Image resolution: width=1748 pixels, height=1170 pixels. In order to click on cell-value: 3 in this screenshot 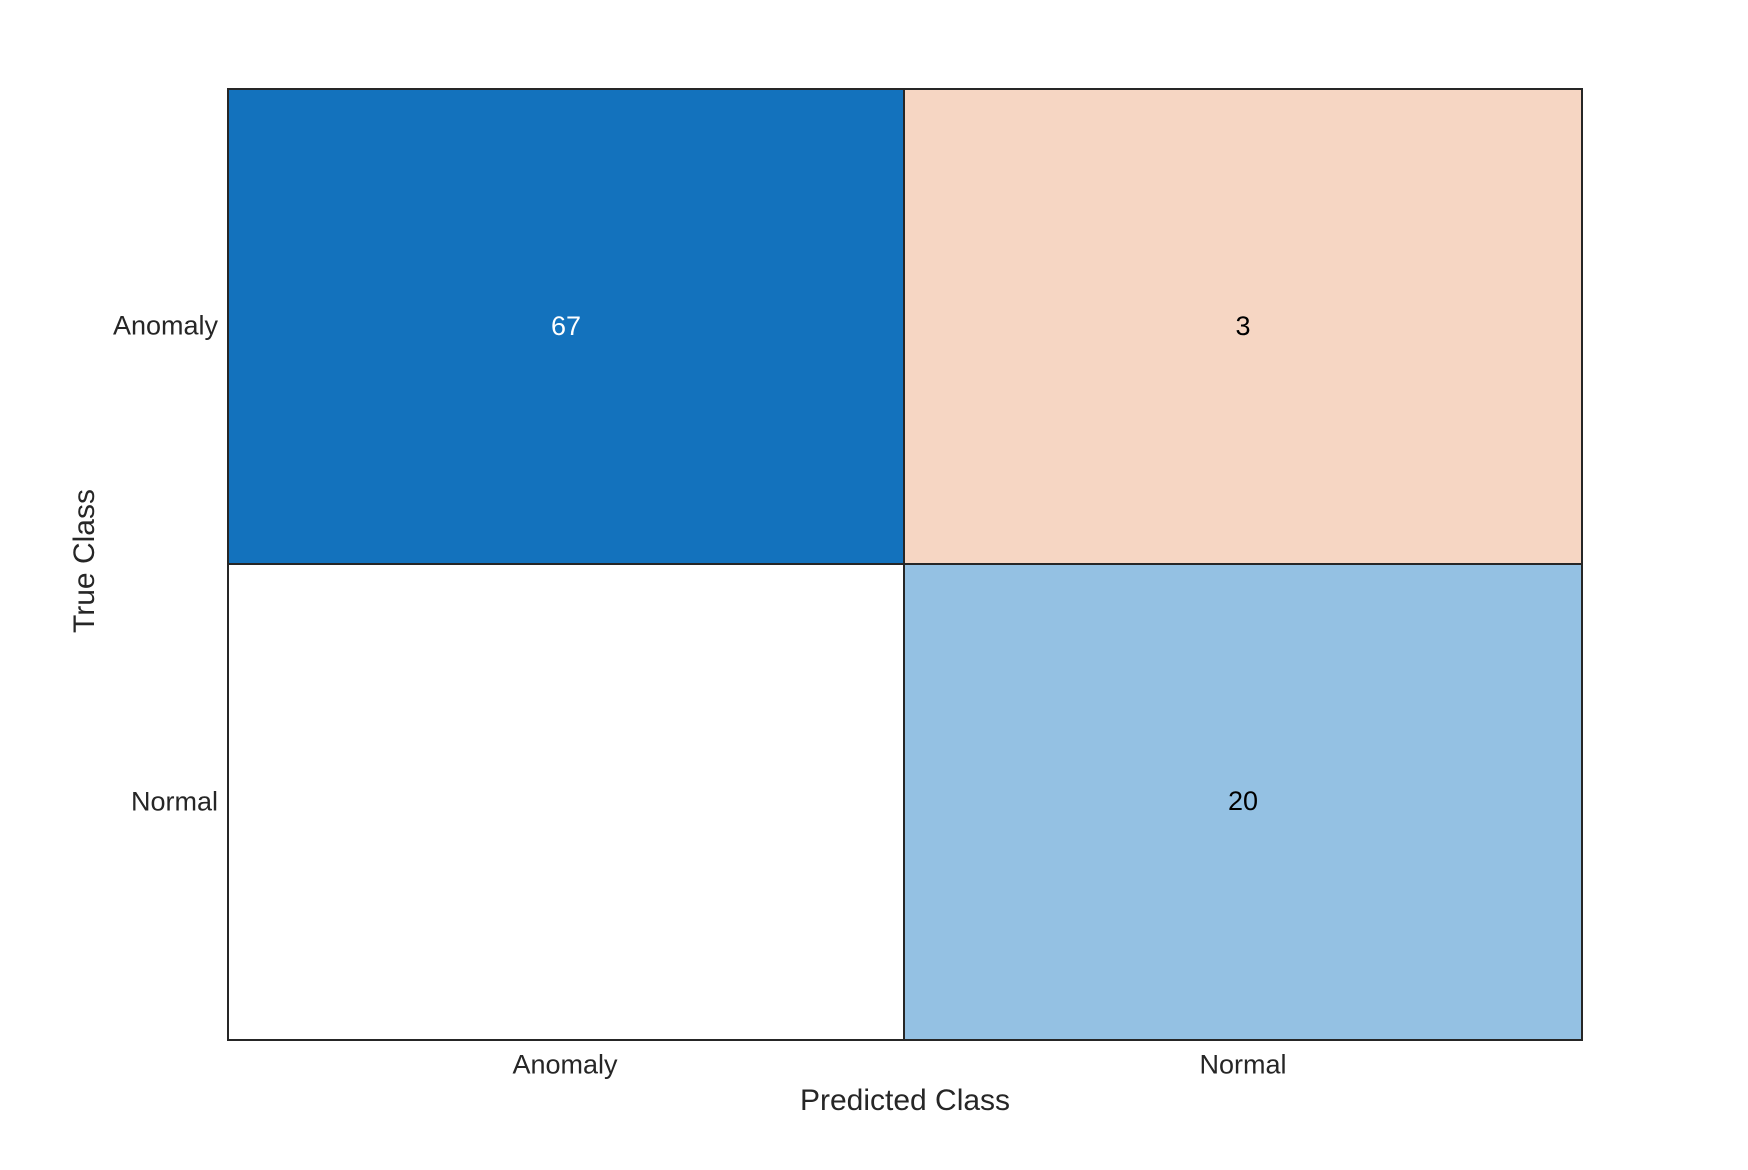, I will do `click(1243, 325)`.